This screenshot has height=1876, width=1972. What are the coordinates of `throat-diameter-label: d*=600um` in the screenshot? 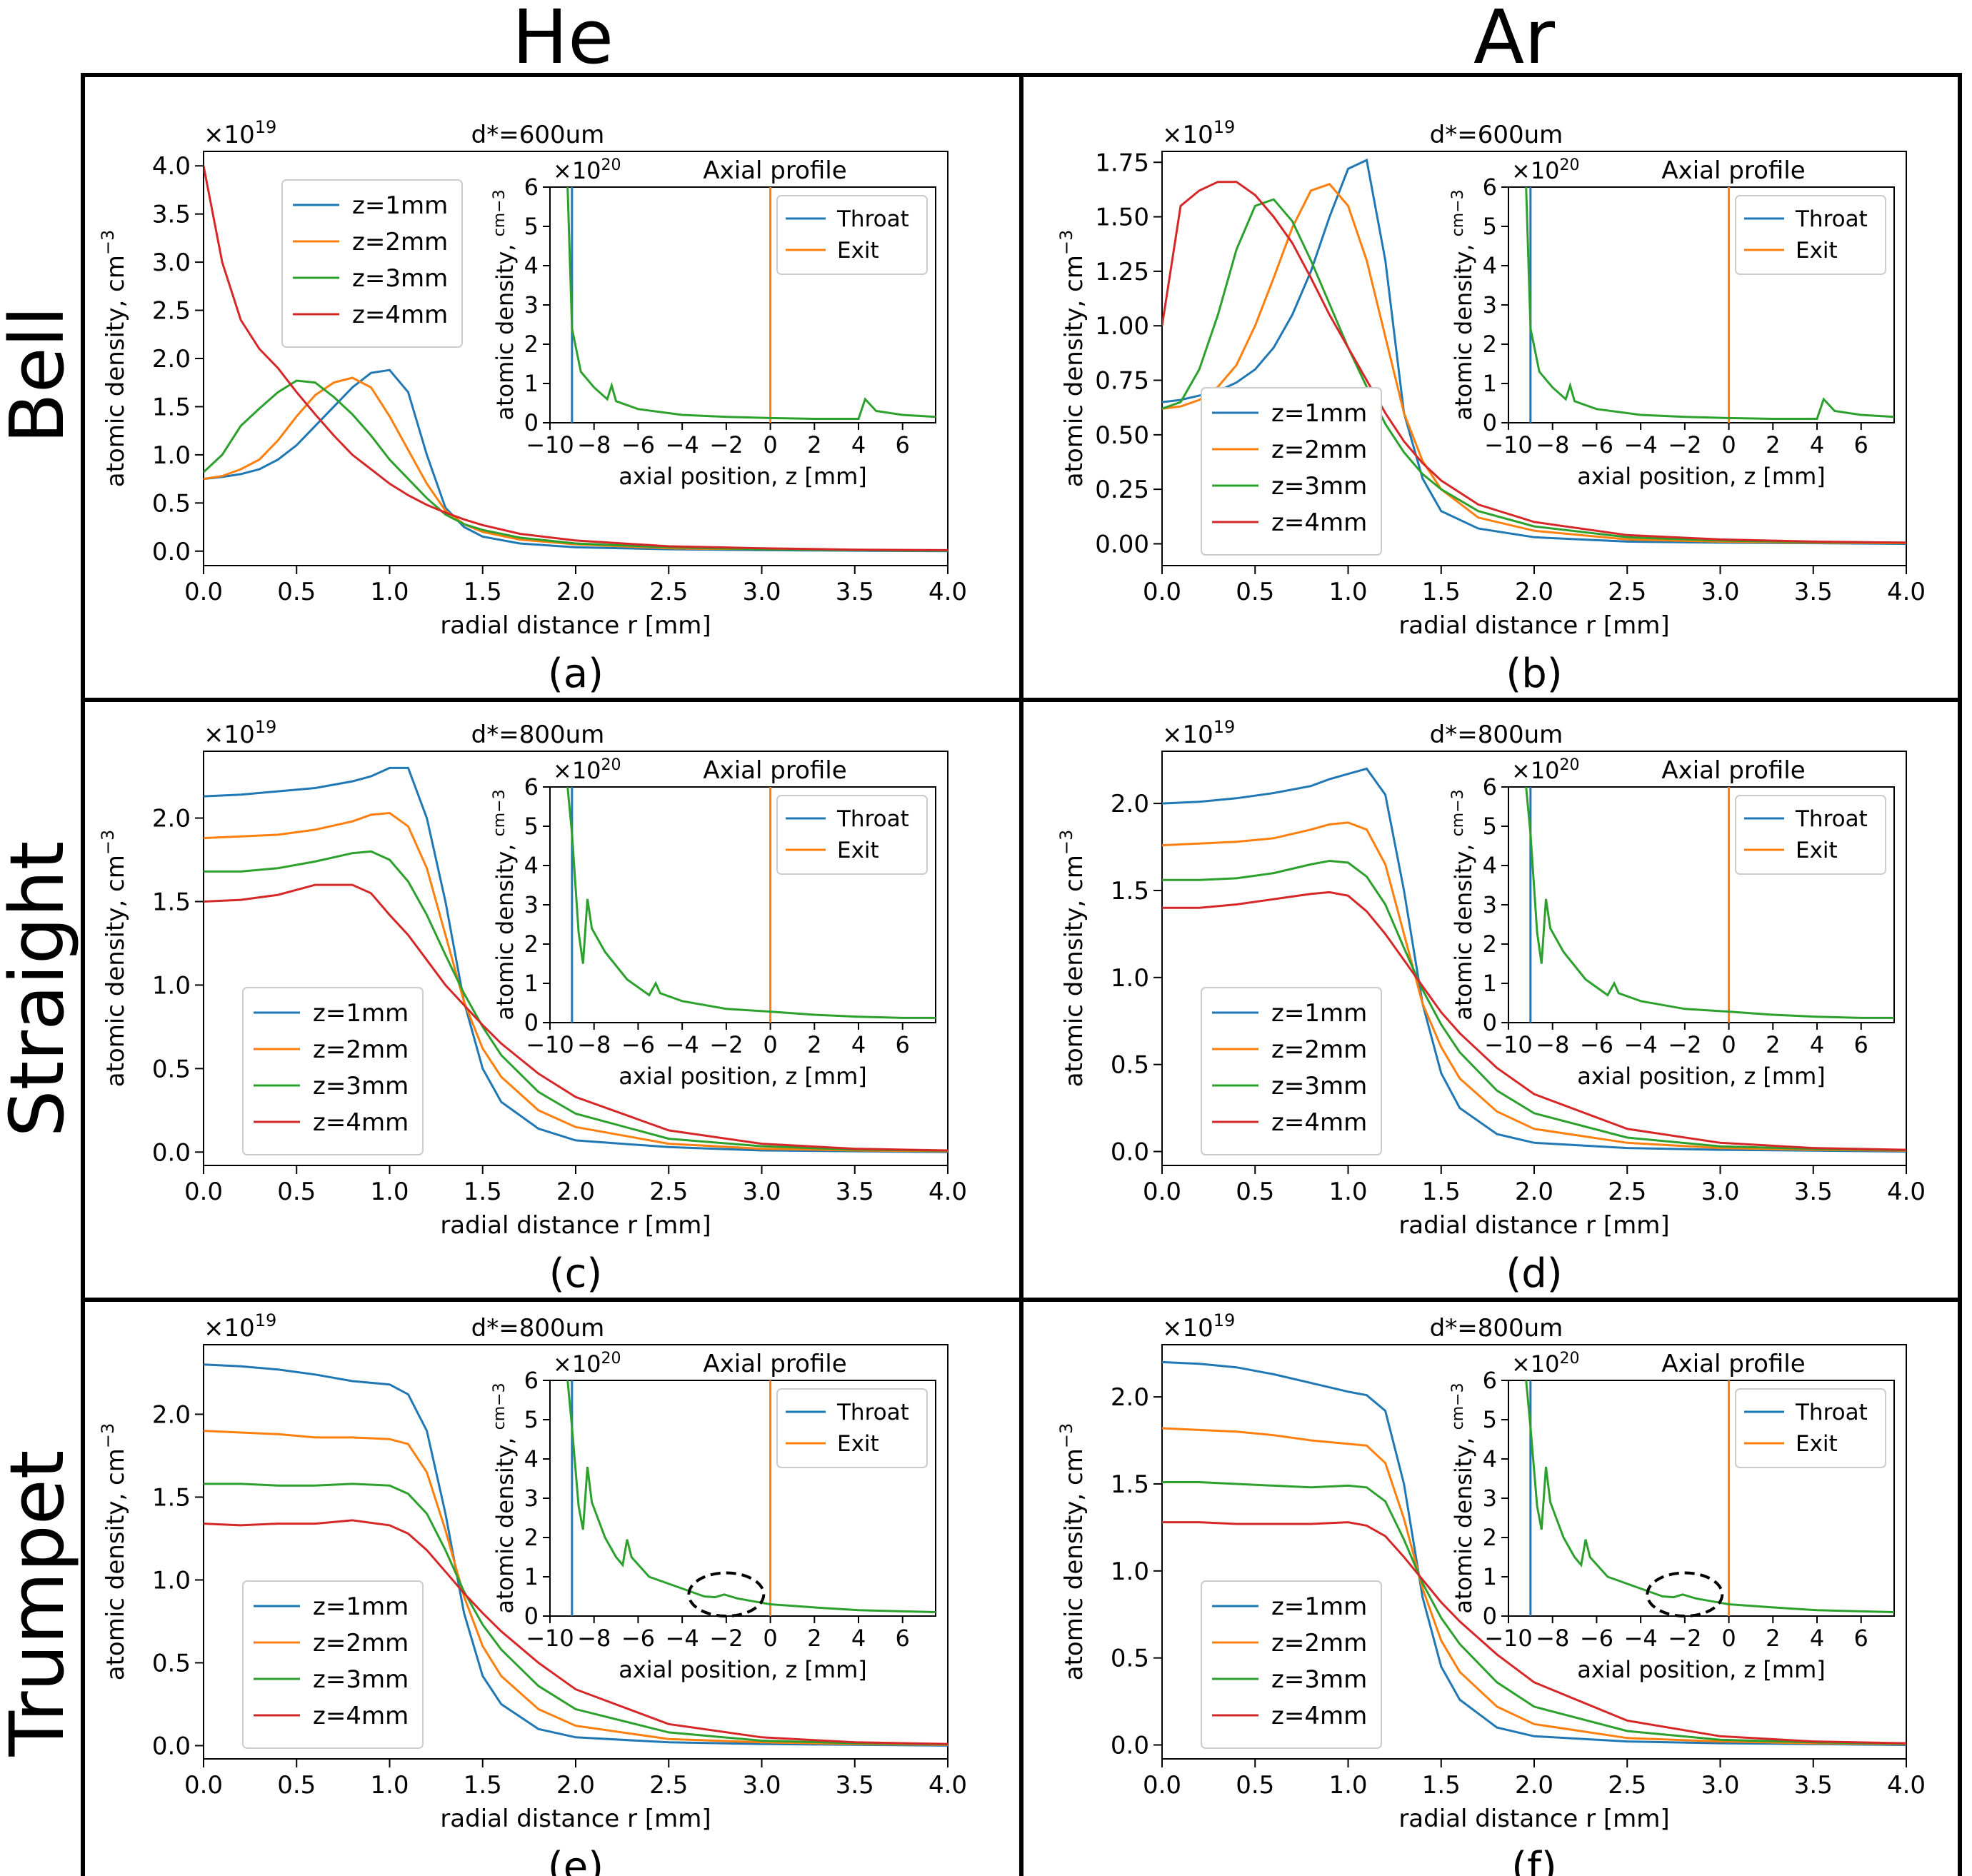 It's located at (538, 135).